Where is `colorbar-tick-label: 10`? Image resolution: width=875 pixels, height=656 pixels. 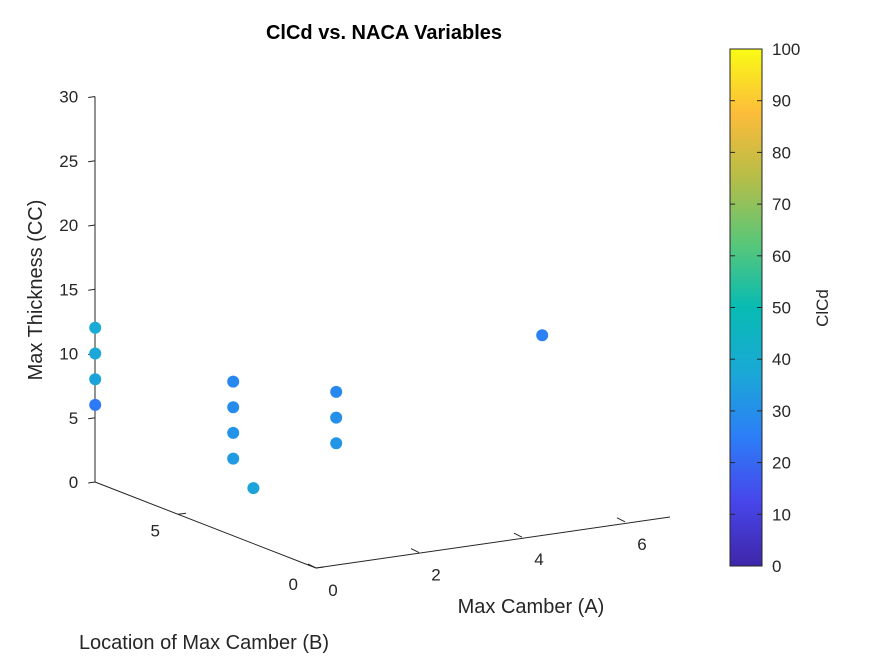
colorbar-tick-label: 10 is located at coordinates (781, 514).